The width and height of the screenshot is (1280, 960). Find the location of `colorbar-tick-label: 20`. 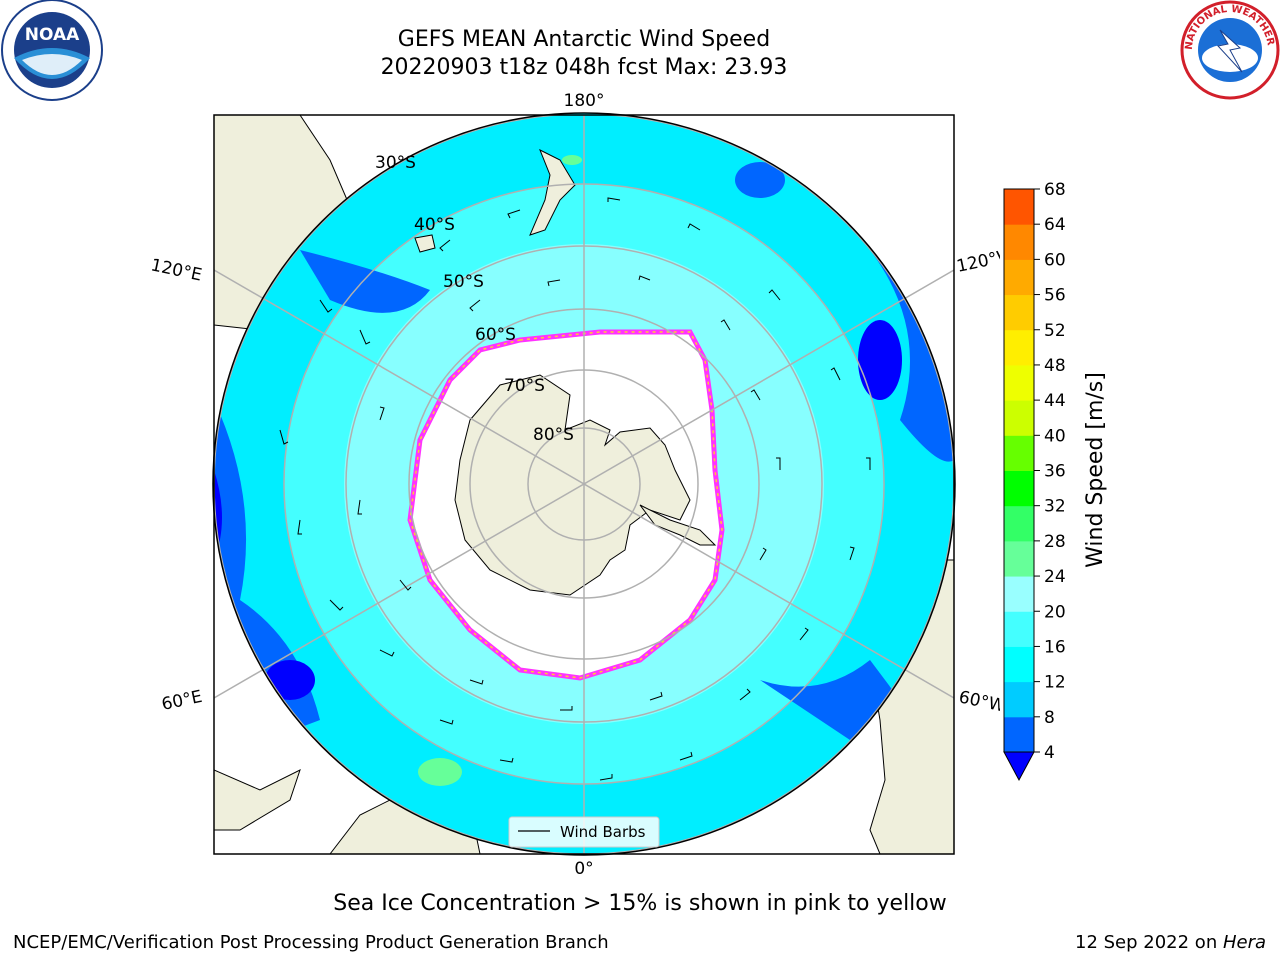

colorbar-tick-label: 20 is located at coordinates (1055, 612).